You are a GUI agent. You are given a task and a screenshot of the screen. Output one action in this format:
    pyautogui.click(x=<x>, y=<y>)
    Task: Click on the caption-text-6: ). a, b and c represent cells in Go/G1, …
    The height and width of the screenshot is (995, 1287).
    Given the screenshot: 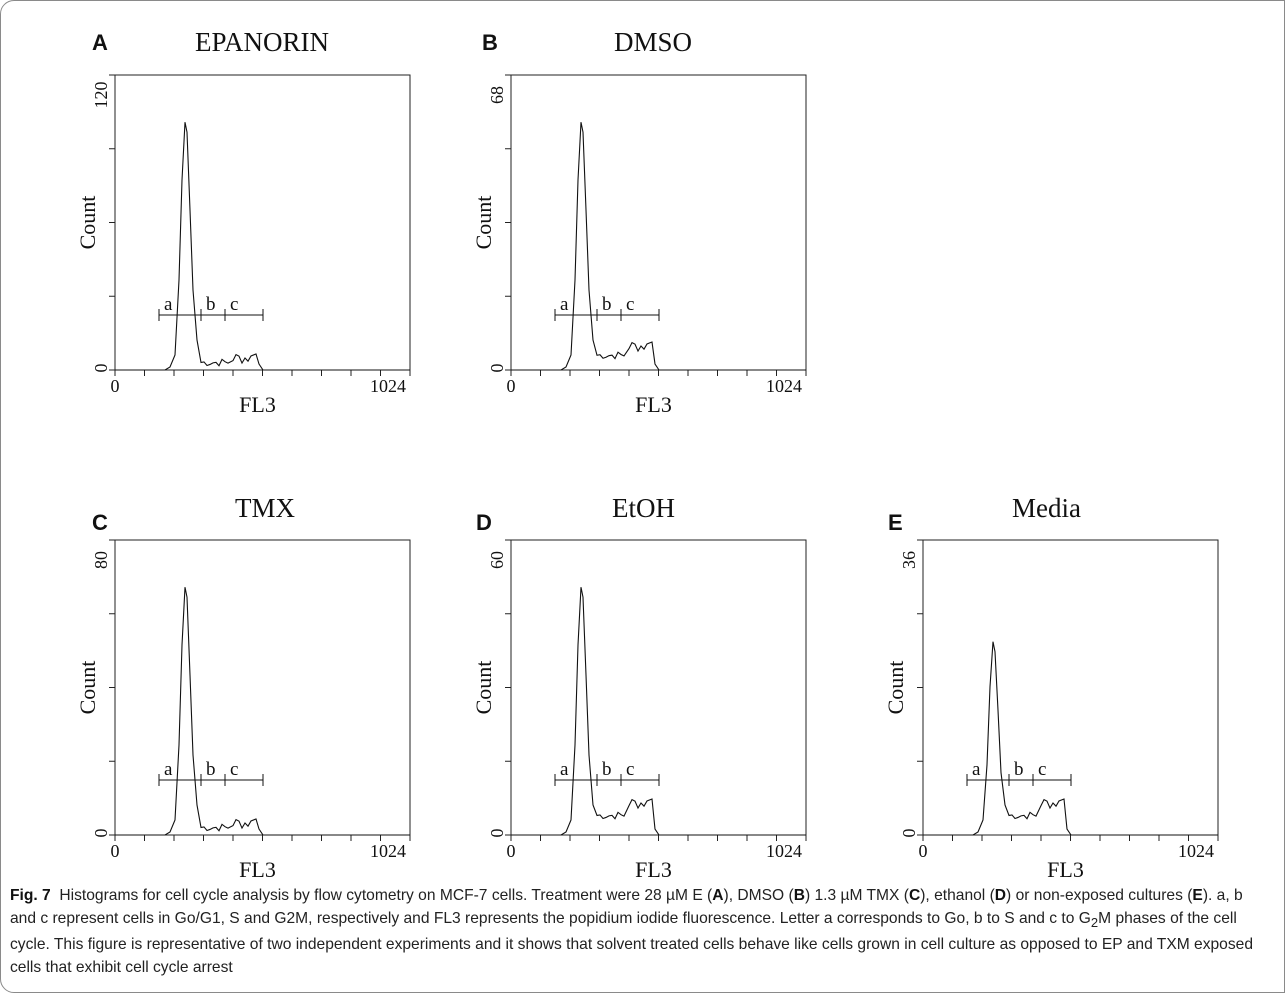 What is the action you would take?
    pyautogui.click(x=626, y=907)
    